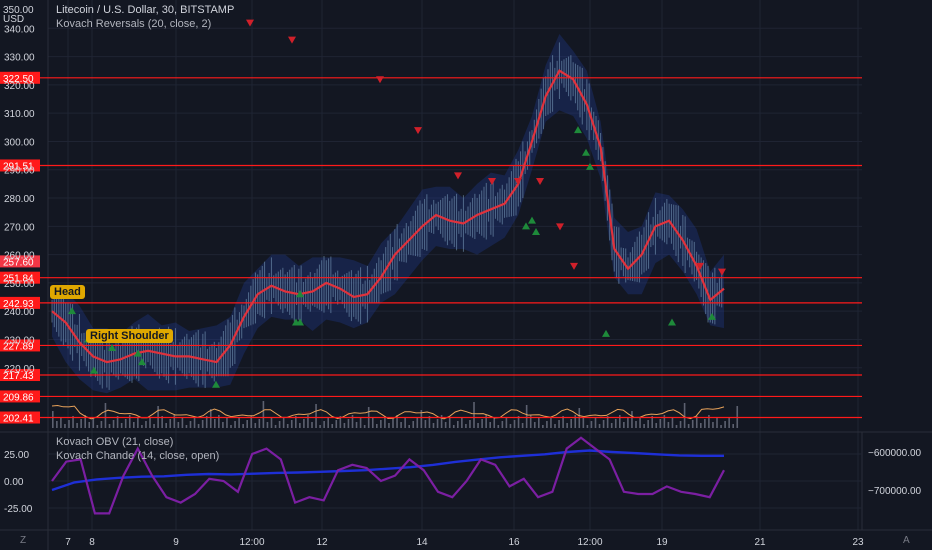 Image resolution: width=932 pixels, height=550 pixels. Describe the element at coordinates (760, 542) in the screenshot. I see `time-tick: 21` at that location.